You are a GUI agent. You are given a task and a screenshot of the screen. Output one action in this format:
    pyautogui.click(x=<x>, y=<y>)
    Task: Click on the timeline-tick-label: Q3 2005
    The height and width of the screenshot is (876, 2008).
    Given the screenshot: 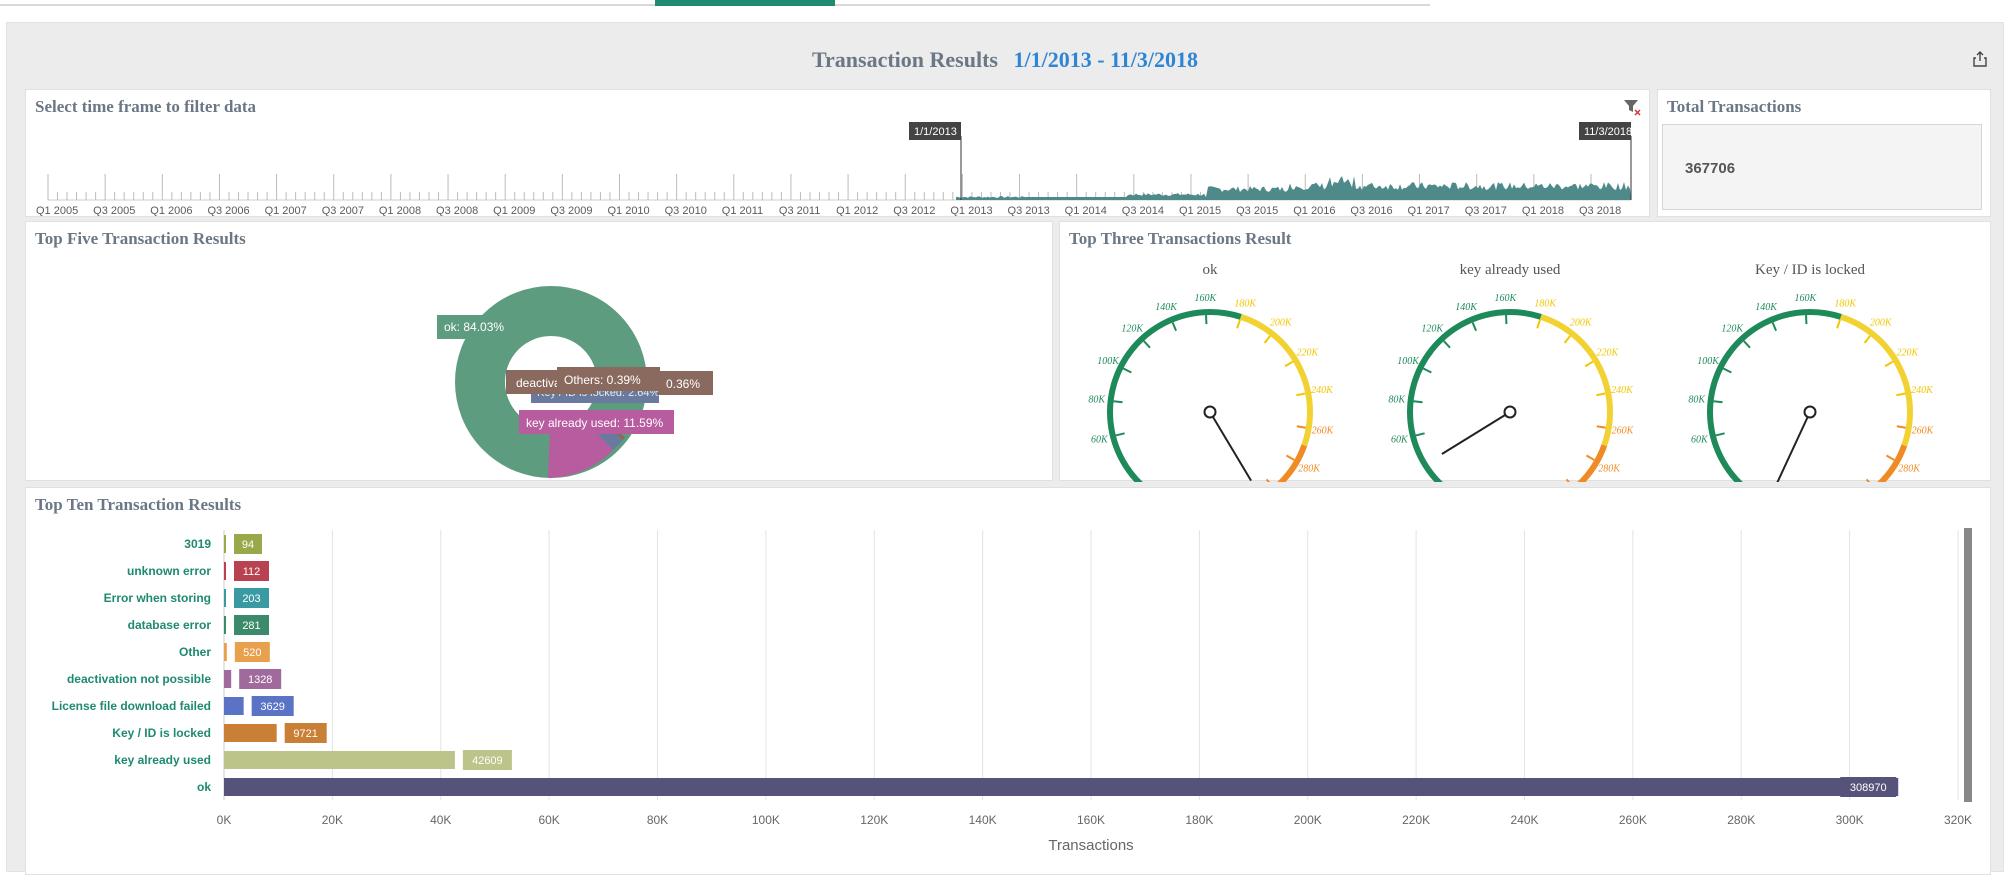 What is the action you would take?
    pyautogui.click(x=114, y=210)
    